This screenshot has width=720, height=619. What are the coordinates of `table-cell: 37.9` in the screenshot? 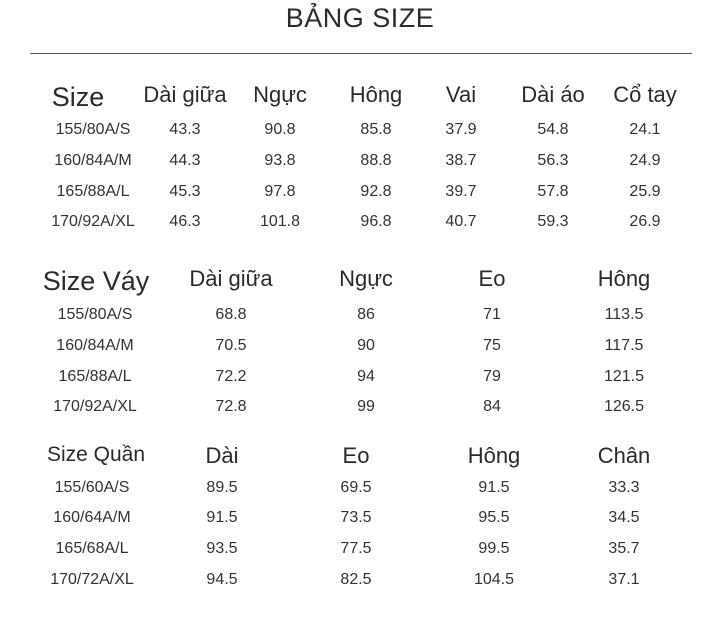 It's located at (461, 129).